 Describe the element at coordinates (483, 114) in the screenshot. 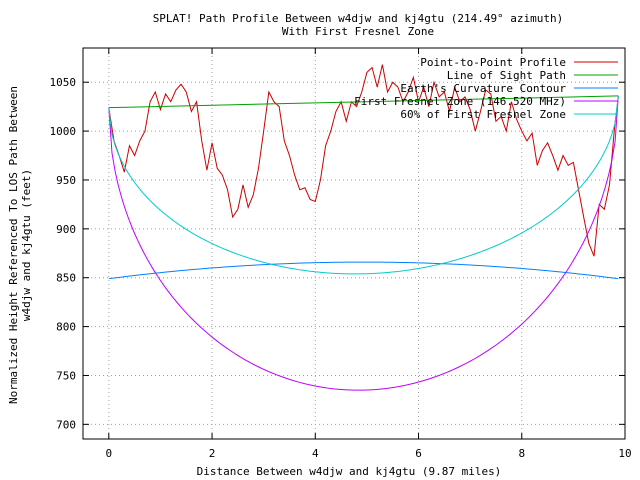

I see `legend-label: 60% of First Fresnel Zone` at that location.